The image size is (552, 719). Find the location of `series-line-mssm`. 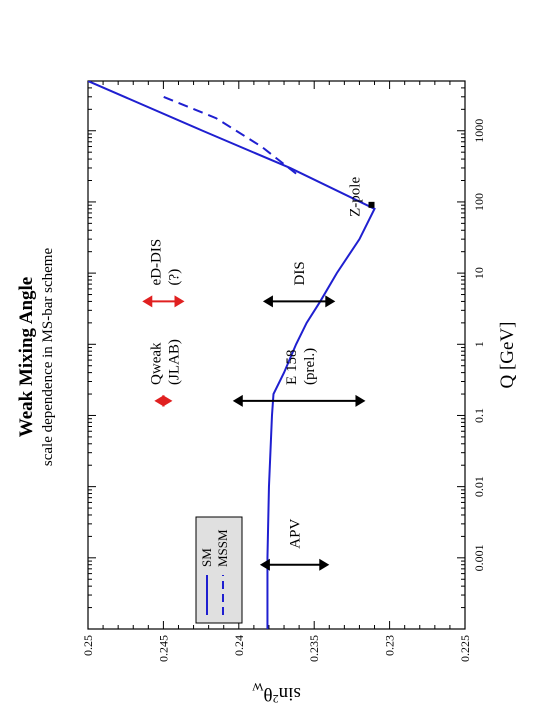

series-line-mssm is located at coordinates (230, 135).